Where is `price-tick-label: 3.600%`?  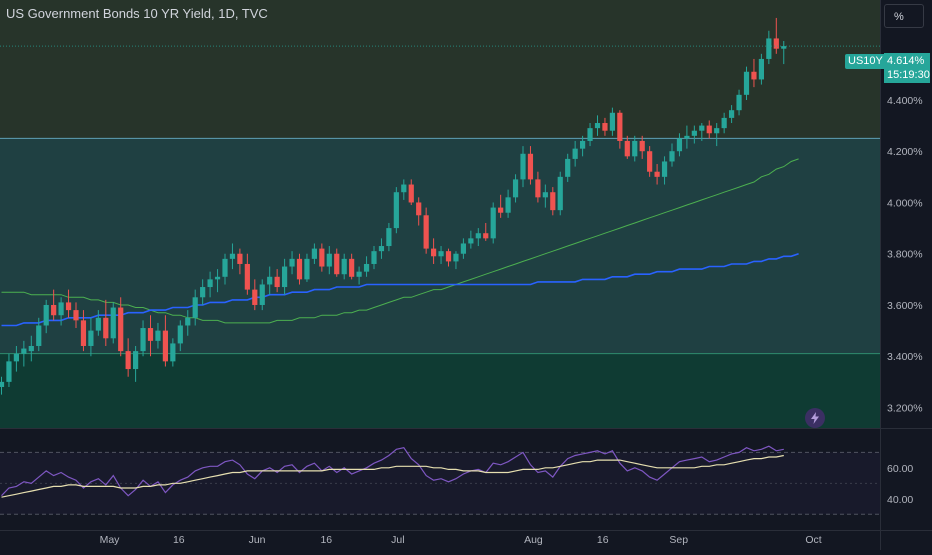 price-tick-label: 3.600% is located at coordinates (905, 306).